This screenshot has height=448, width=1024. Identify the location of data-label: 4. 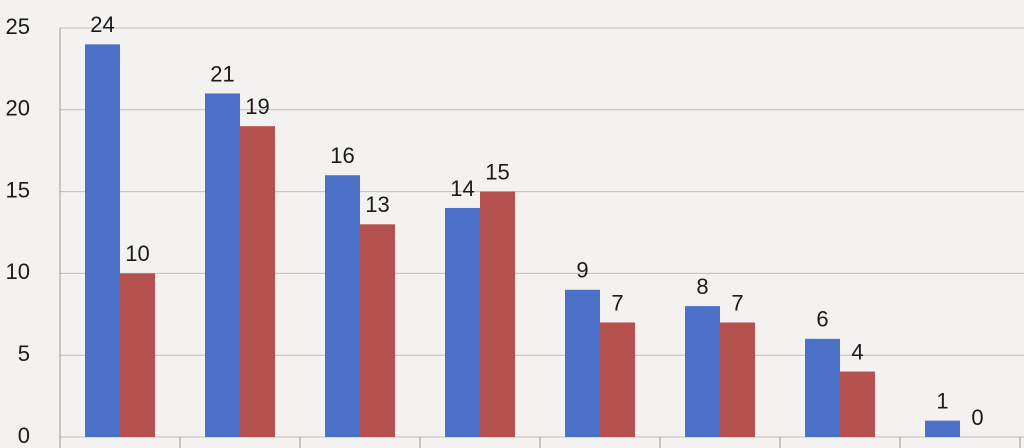
(857, 351).